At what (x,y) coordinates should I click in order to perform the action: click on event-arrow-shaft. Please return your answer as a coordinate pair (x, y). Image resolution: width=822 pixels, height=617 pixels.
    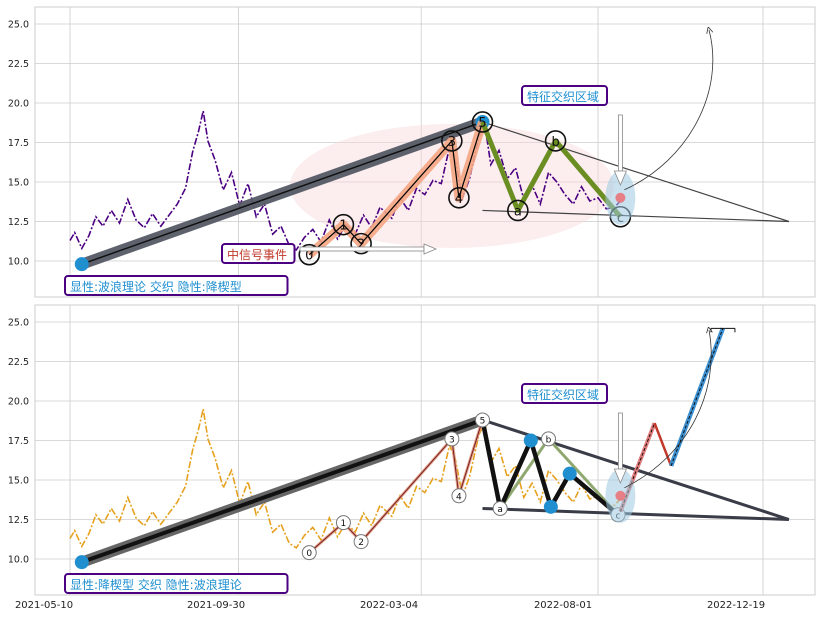
    Looking at the image, I should click on (362, 249).